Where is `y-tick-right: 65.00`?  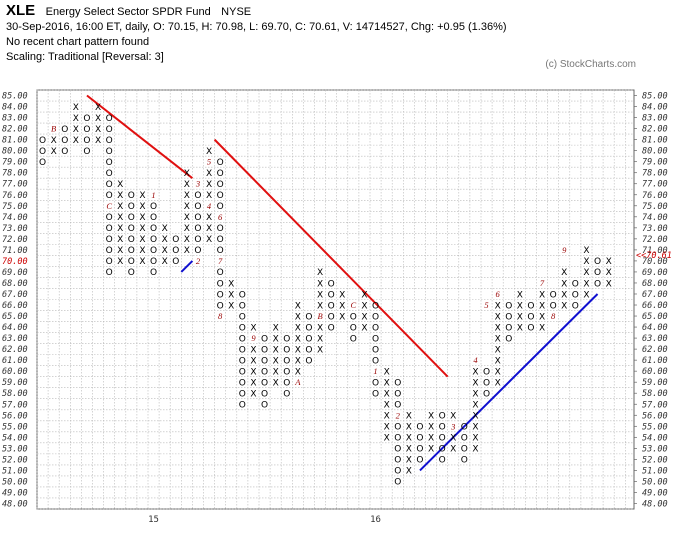
y-tick-right: 65.00 is located at coordinates (655, 317).